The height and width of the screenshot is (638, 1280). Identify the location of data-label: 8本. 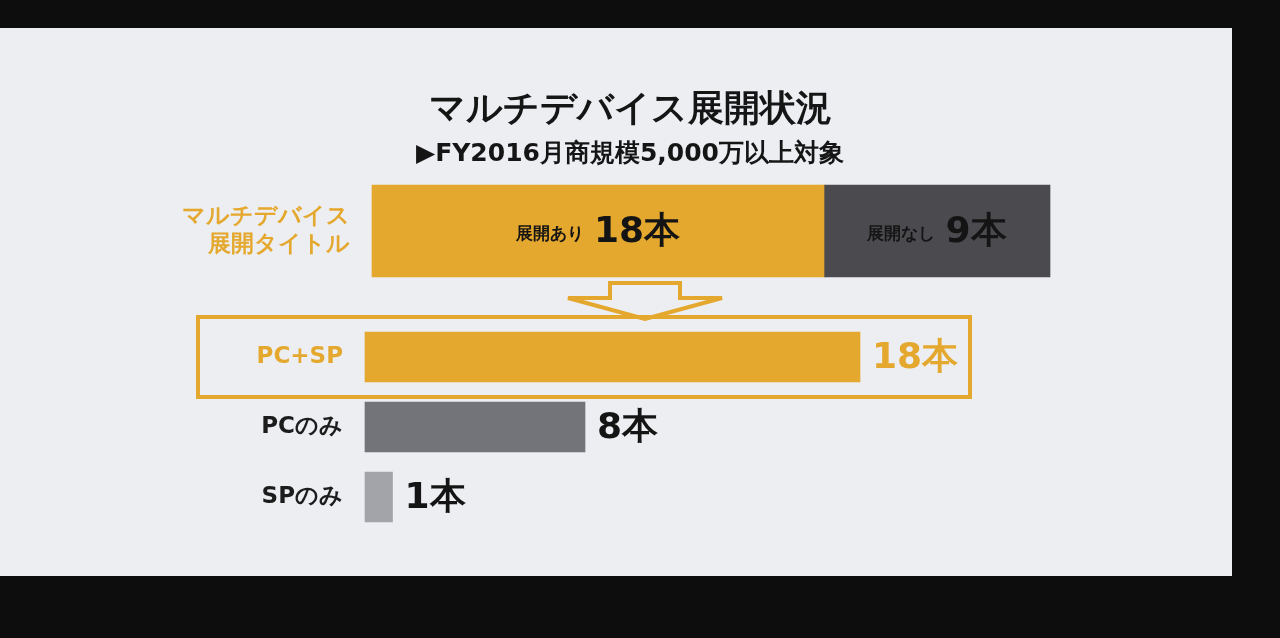
(628, 426).